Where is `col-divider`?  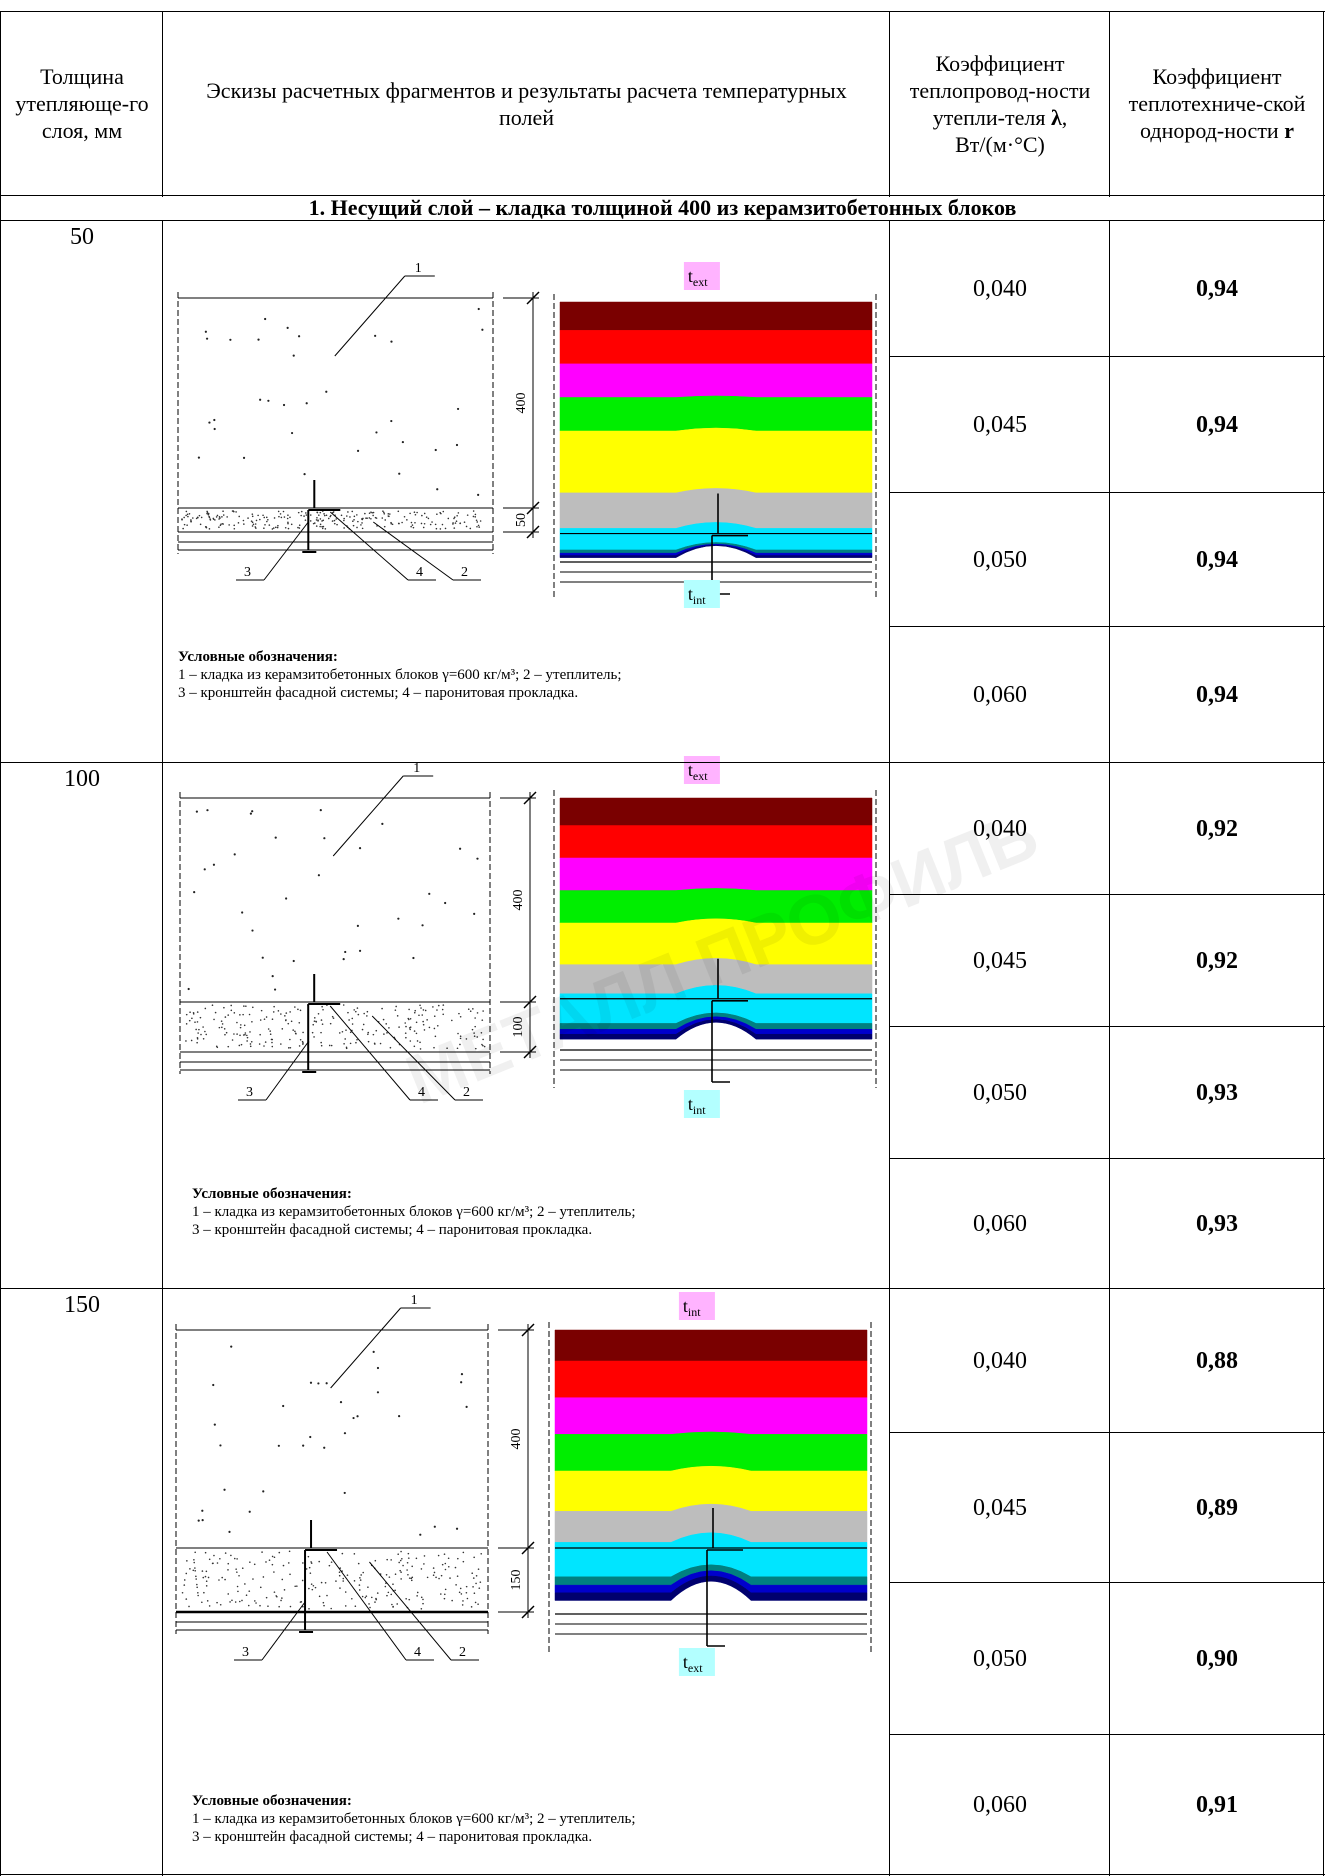 col-divider is located at coordinates (163, 1048).